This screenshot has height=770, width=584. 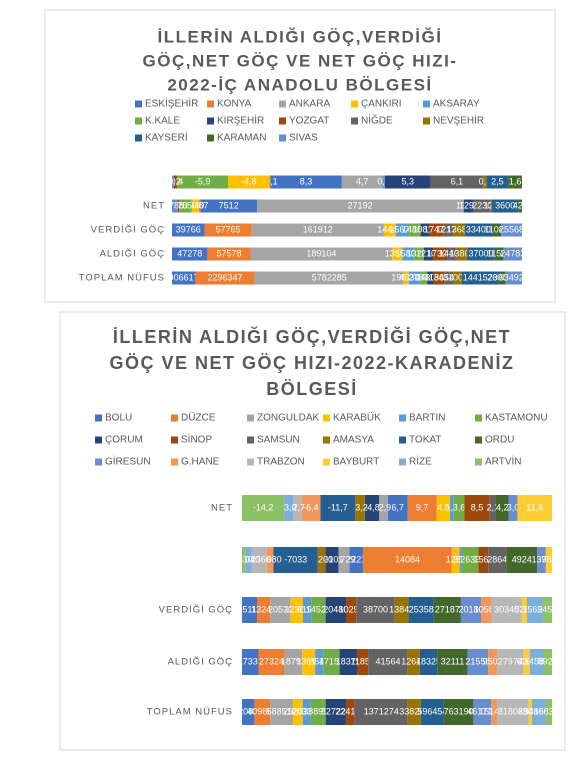 What do you see at coordinates (321, 253) in the screenshot?
I see `value-label: 189104` at bounding box center [321, 253].